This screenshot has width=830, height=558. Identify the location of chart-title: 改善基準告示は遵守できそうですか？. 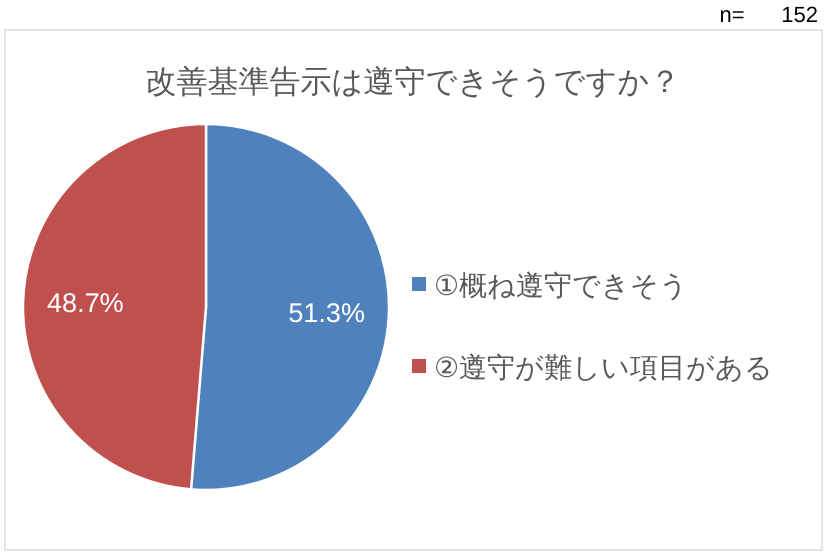
(413, 81).